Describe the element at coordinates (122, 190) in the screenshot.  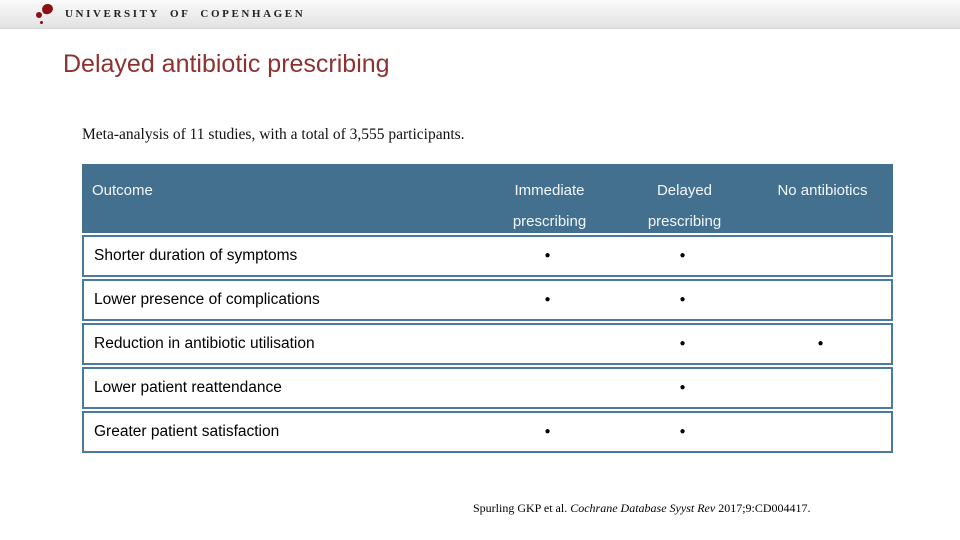
I see `column-header-outcome: Outcome` at that location.